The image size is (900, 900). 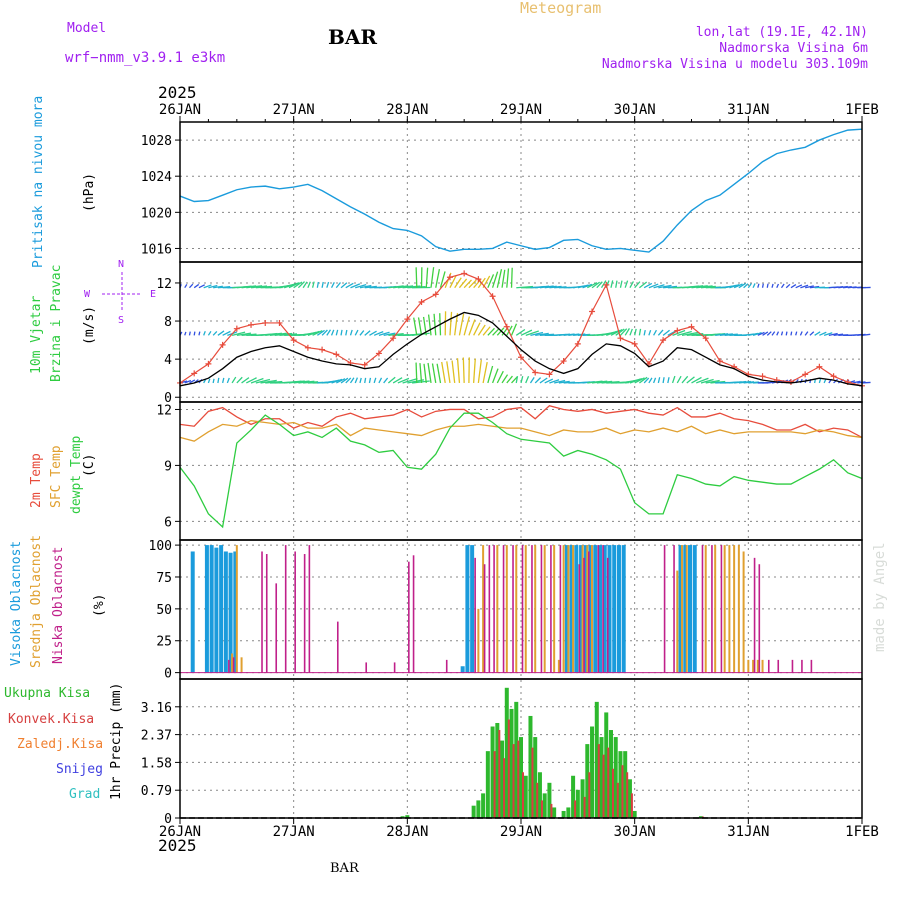 I want to click on y-tick-label: 1024, so click(x=156, y=177).